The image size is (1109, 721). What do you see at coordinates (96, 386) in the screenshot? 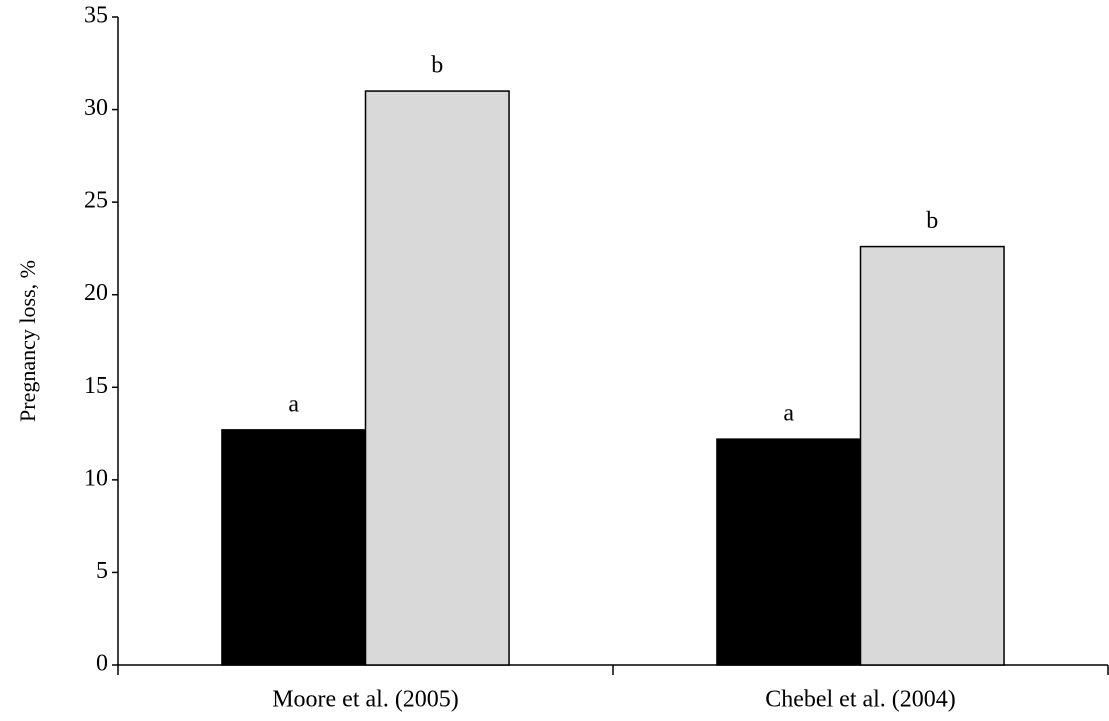
I see `y-tick-label: 15` at bounding box center [96, 386].